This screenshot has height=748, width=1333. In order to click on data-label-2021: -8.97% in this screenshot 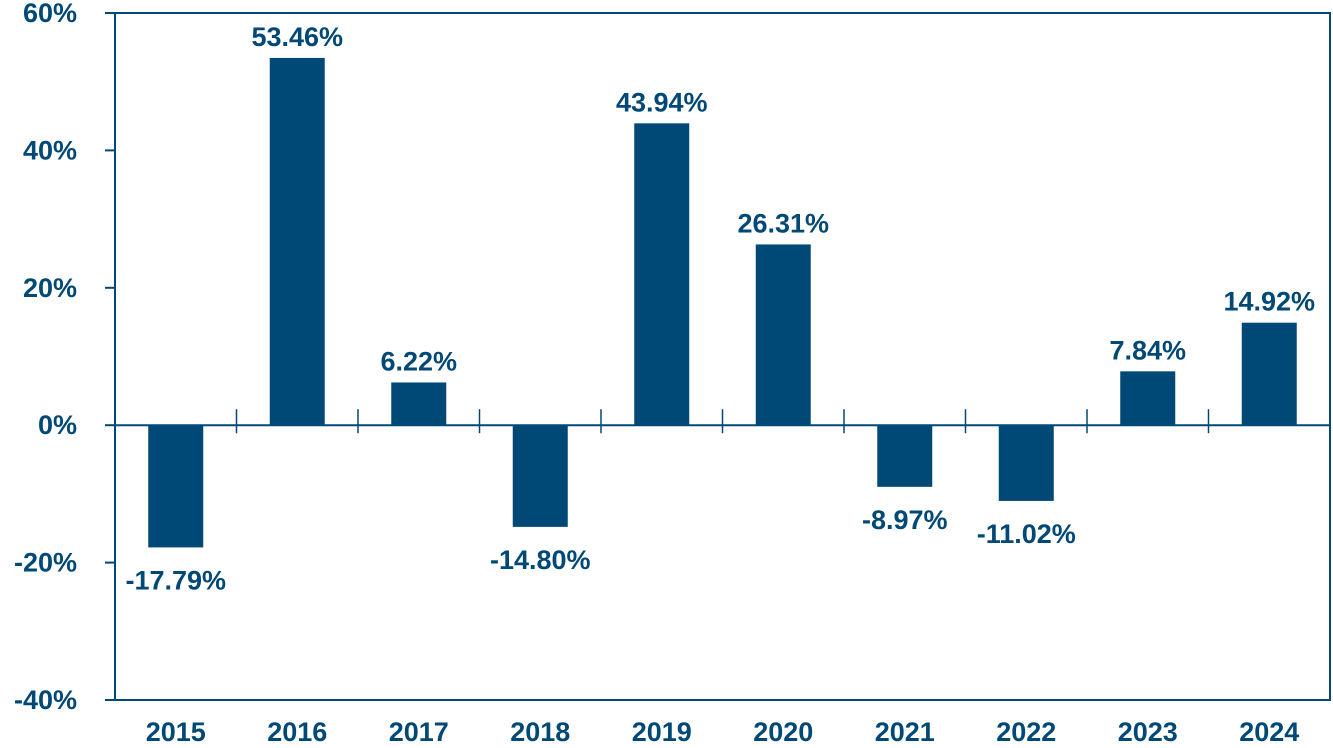, I will do `click(905, 520)`.